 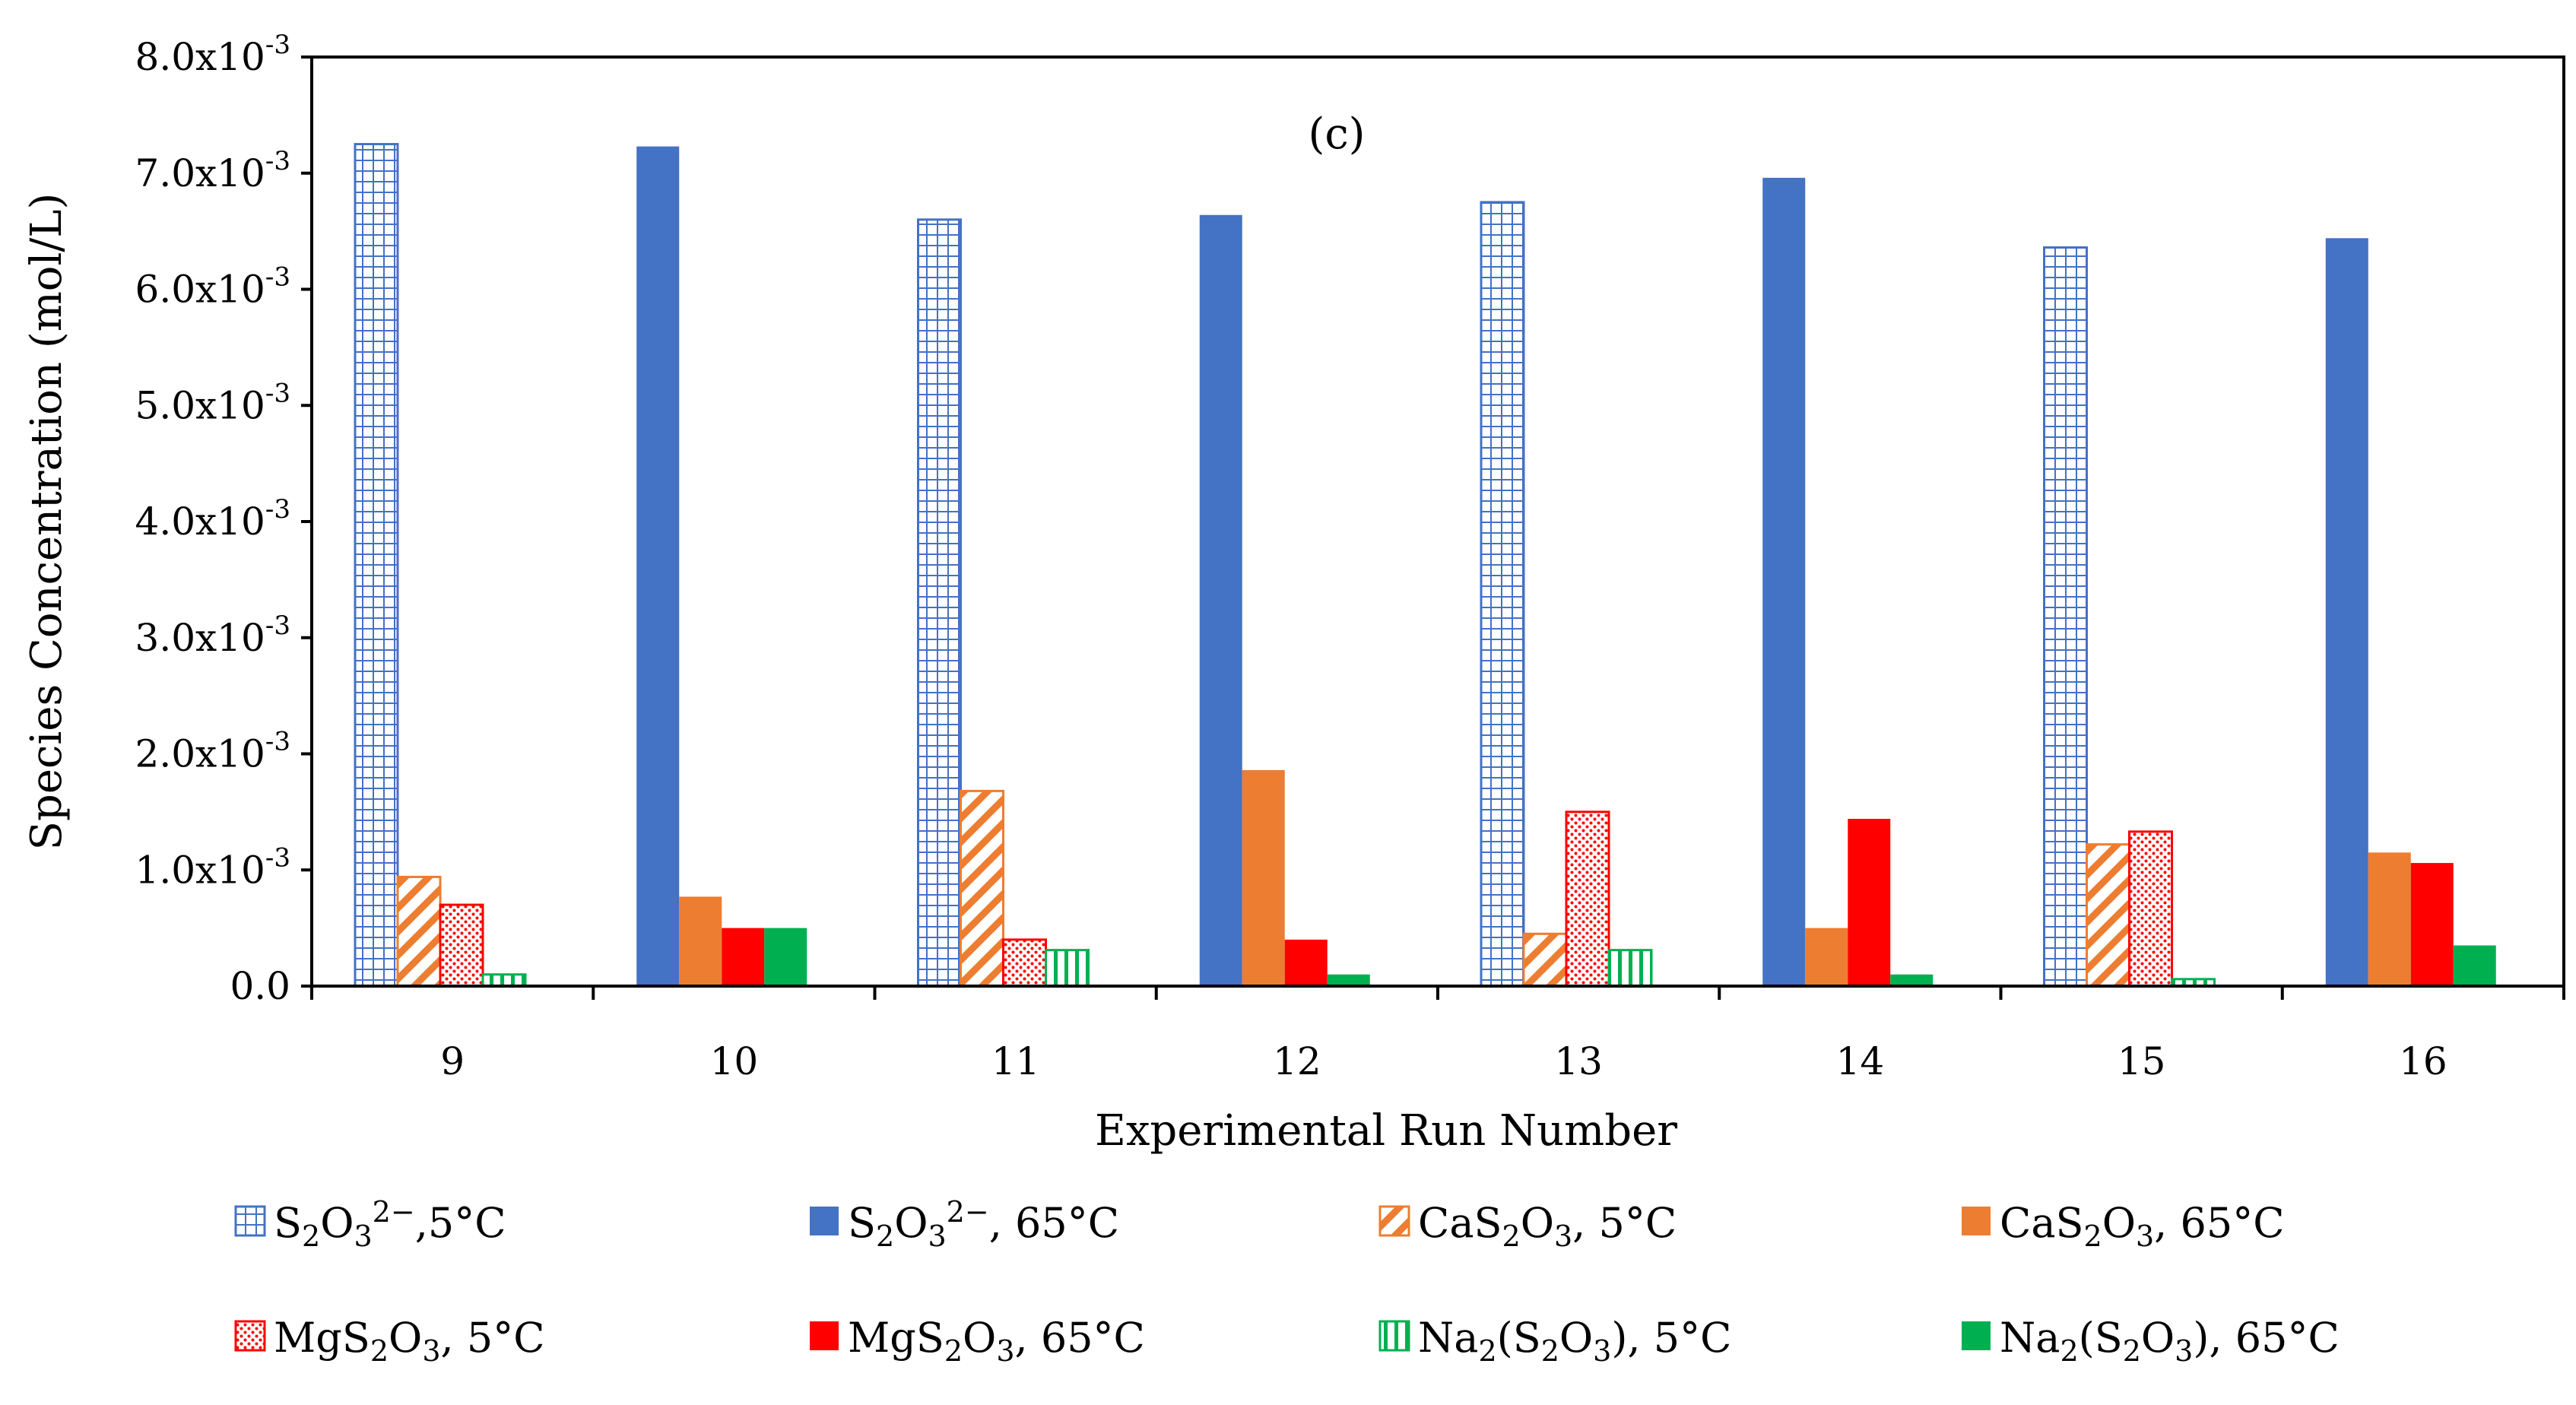 I want to click on y-tick-label: 2.0x10⁻³, so click(x=213, y=751).